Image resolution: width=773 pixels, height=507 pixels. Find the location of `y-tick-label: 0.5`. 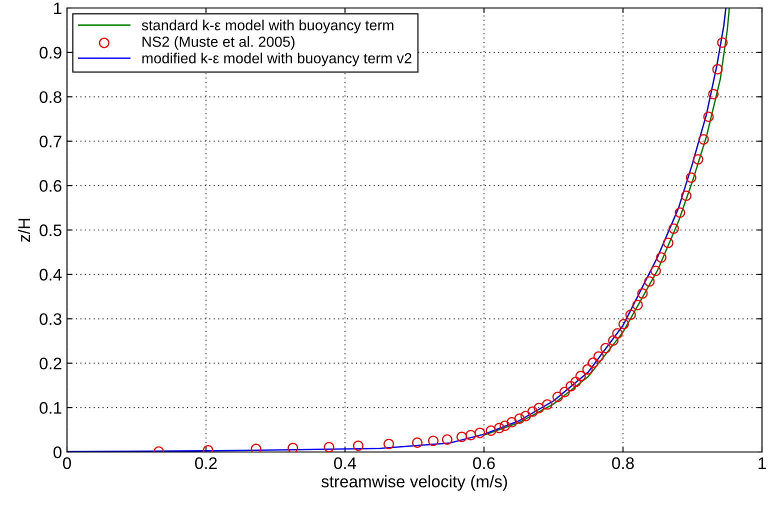

y-tick-label: 0.5 is located at coordinates (51, 230).